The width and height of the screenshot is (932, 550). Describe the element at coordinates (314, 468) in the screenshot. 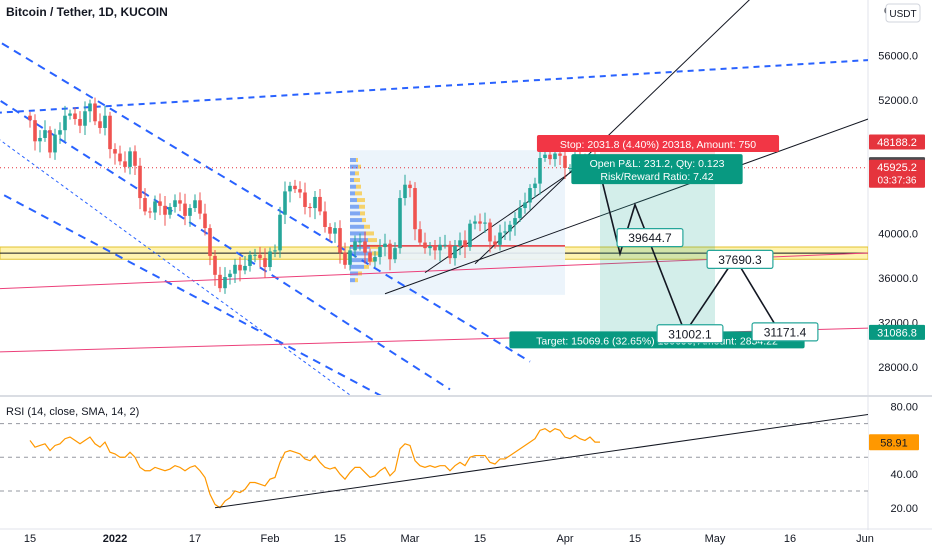

I see `rsi-line` at that location.